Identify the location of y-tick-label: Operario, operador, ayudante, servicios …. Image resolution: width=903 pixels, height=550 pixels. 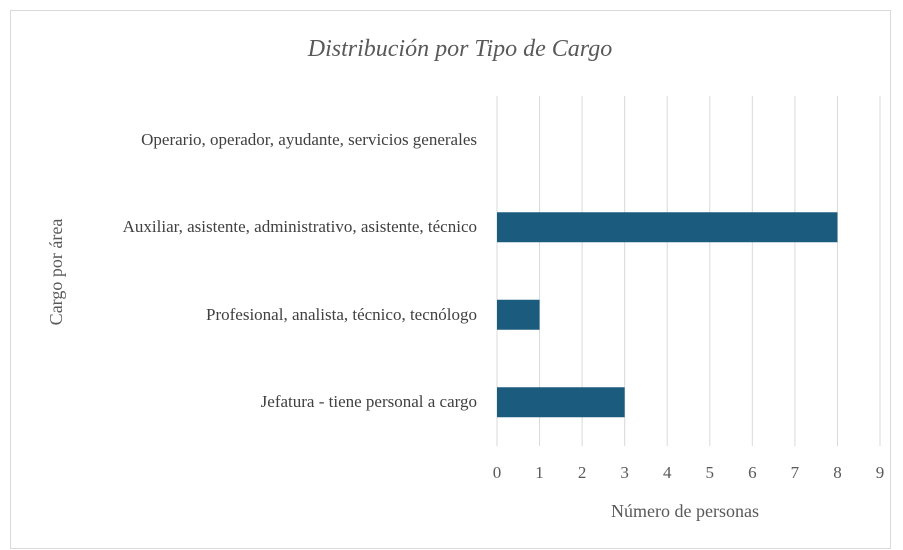
(276, 140).